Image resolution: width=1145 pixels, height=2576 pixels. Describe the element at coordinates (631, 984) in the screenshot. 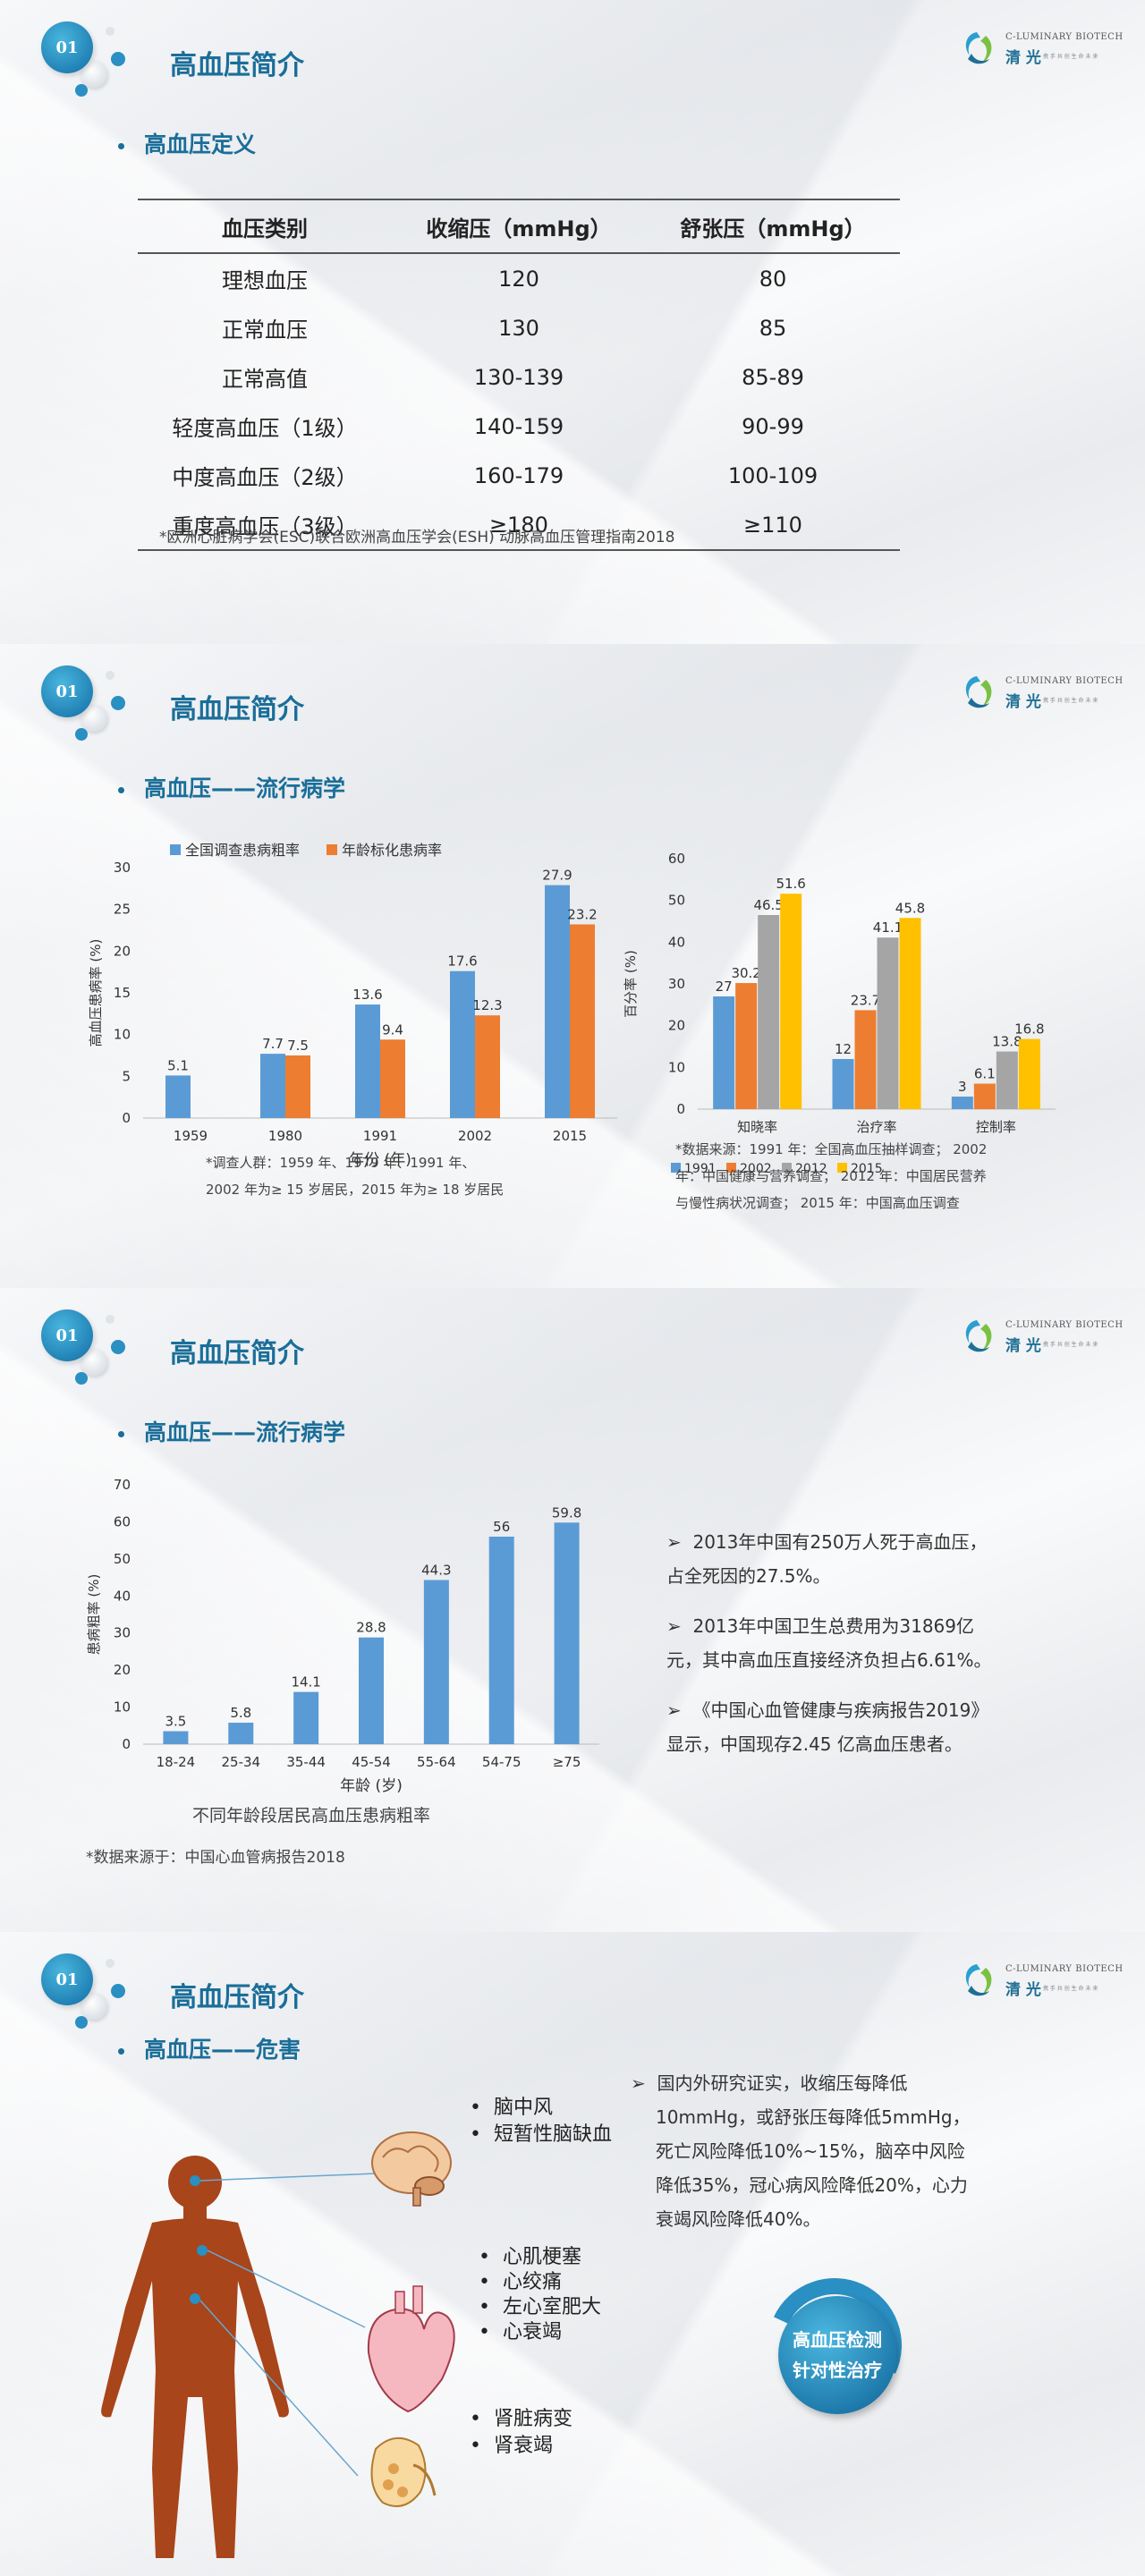

I see `y-axis-label: 百分率 (%)` at that location.